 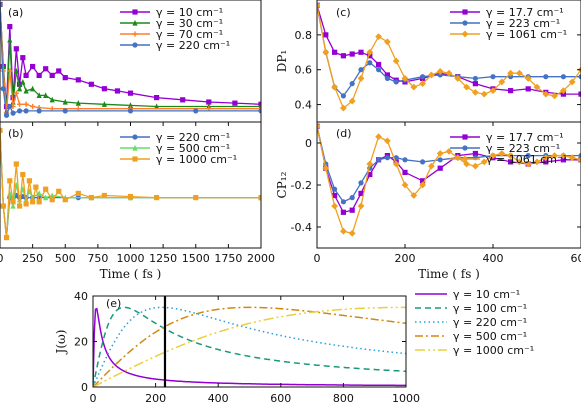 I want to click on panel-label: (b), so click(x=16, y=133).